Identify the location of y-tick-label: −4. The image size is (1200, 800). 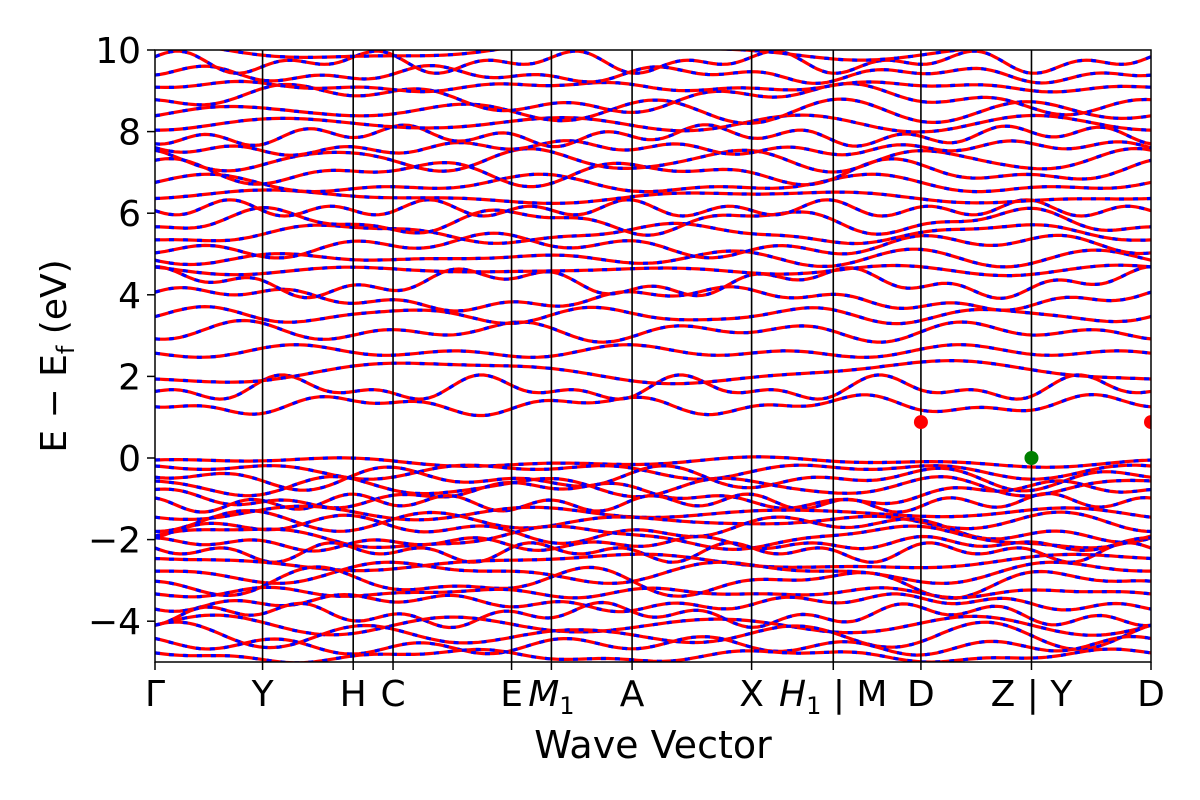
(114, 622).